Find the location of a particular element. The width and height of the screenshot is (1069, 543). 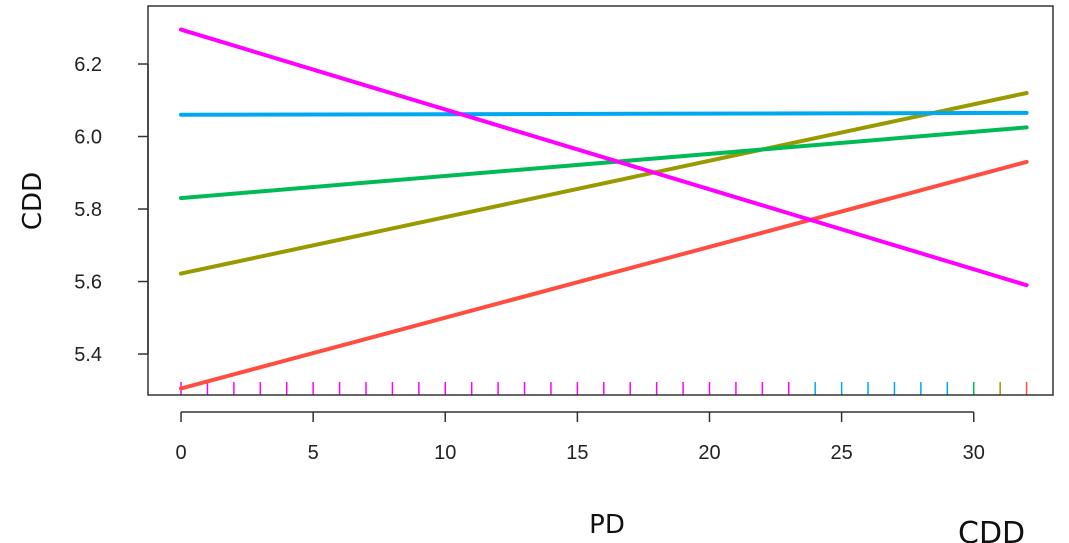

y-tick-label: 5.6 is located at coordinates (88, 283).